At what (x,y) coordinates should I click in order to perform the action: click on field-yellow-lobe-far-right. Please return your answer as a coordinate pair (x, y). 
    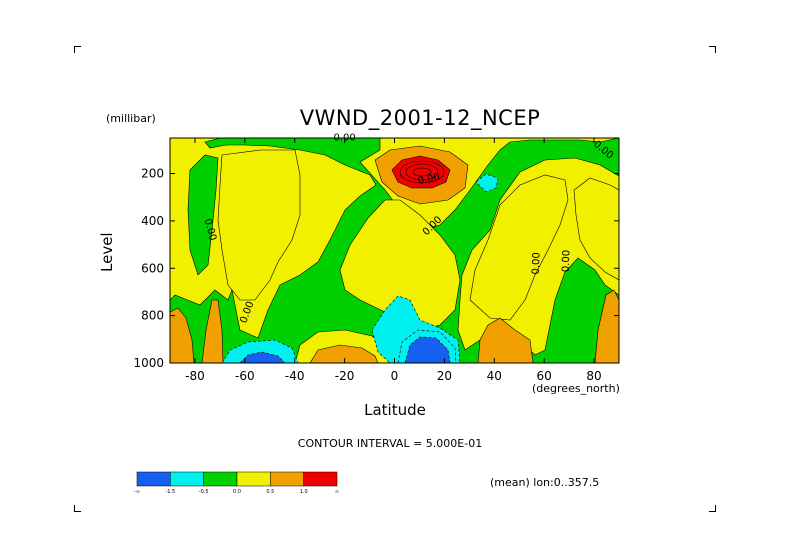
    Looking at the image, I should click on (596, 229).